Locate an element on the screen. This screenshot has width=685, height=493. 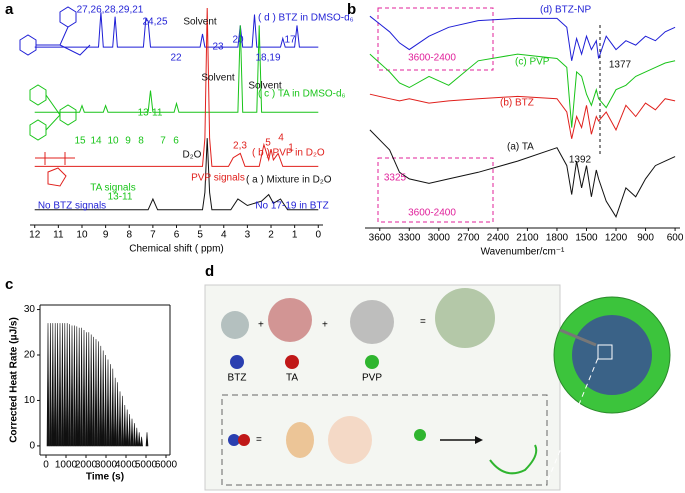
ta-structure is located at coordinates (53, 112).